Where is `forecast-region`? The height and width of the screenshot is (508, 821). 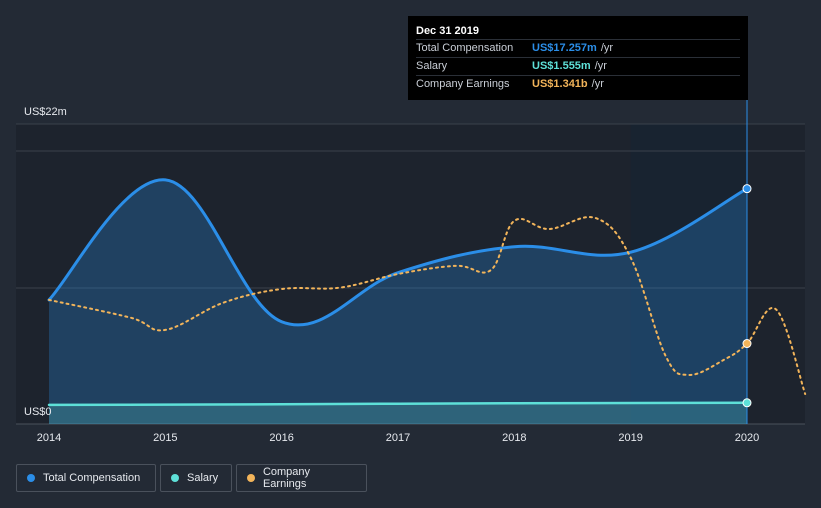
forecast-region is located at coordinates (688, 274).